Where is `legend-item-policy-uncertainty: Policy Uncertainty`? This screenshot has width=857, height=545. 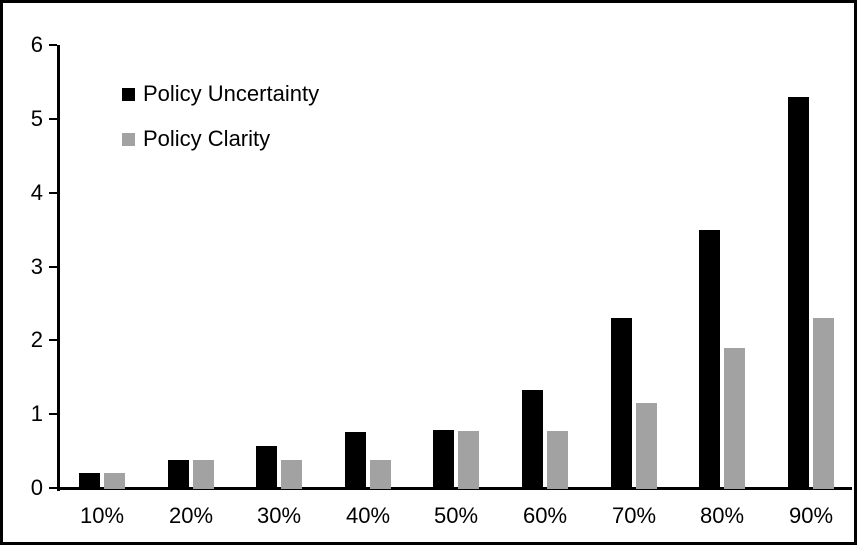
legend-item-policy-uncertainty: Policy Uncertainty is located at coordinates (221, 93).